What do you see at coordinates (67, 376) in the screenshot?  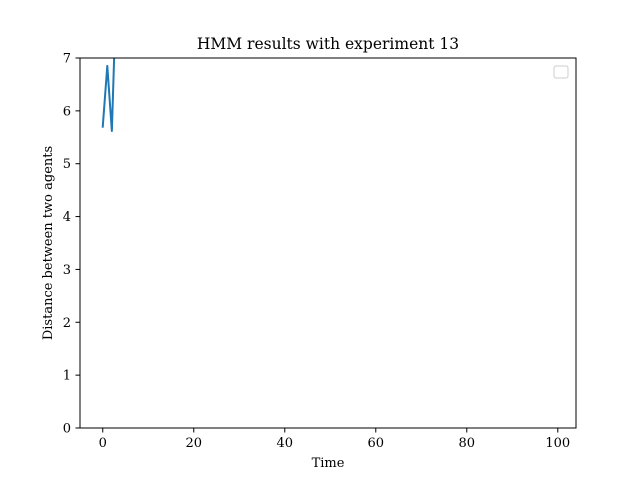 I see `y-tick-label: 1` at bounding box center [67, 376].